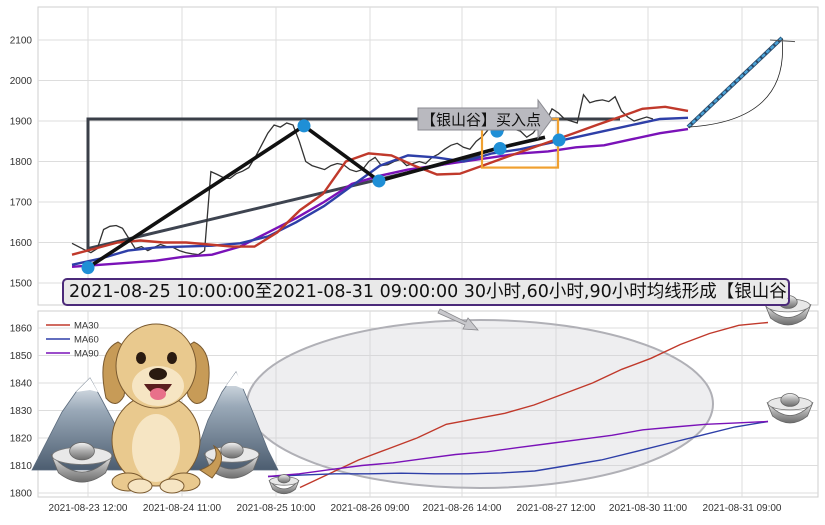 This screenshot has width=825, height=525. I want to click on dog-eye-left, so click(141, 358).